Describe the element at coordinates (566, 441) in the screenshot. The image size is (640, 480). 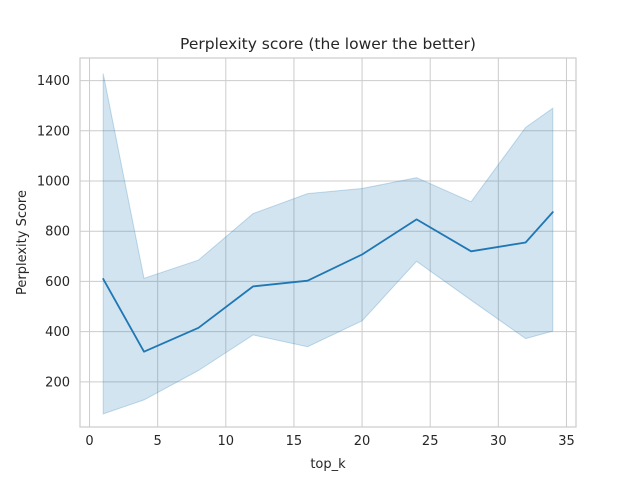
I see `x-tick-label: 35` at that location.